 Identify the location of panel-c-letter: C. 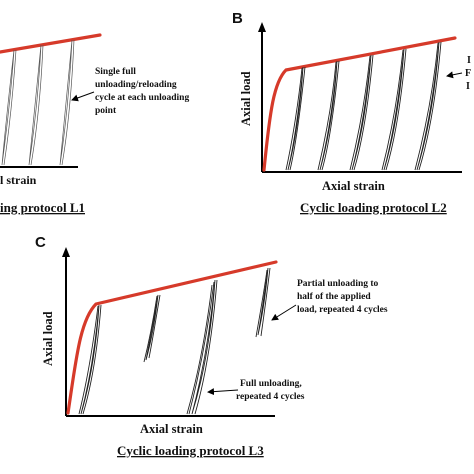
(40, 242).